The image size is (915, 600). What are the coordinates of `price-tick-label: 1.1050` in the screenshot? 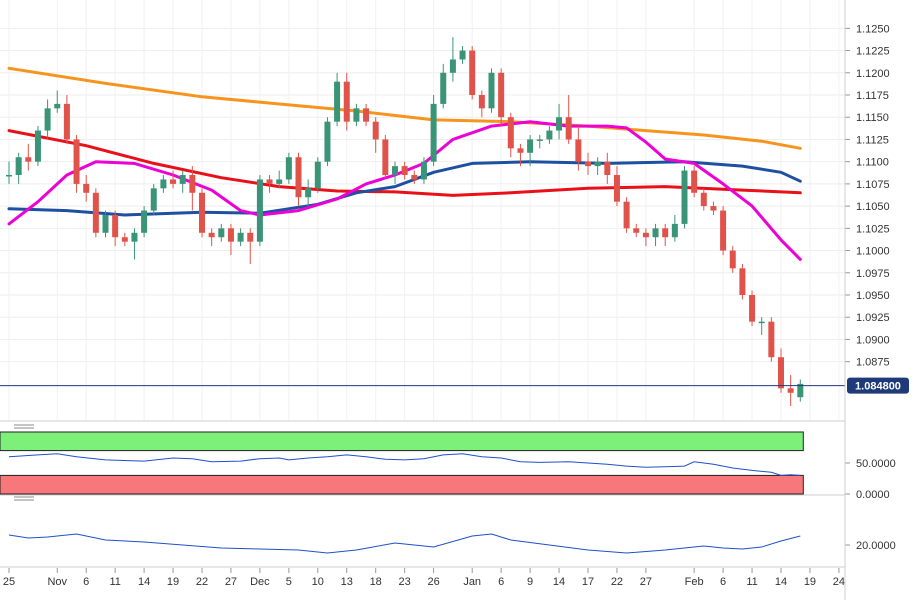 It's located at (873, 207).